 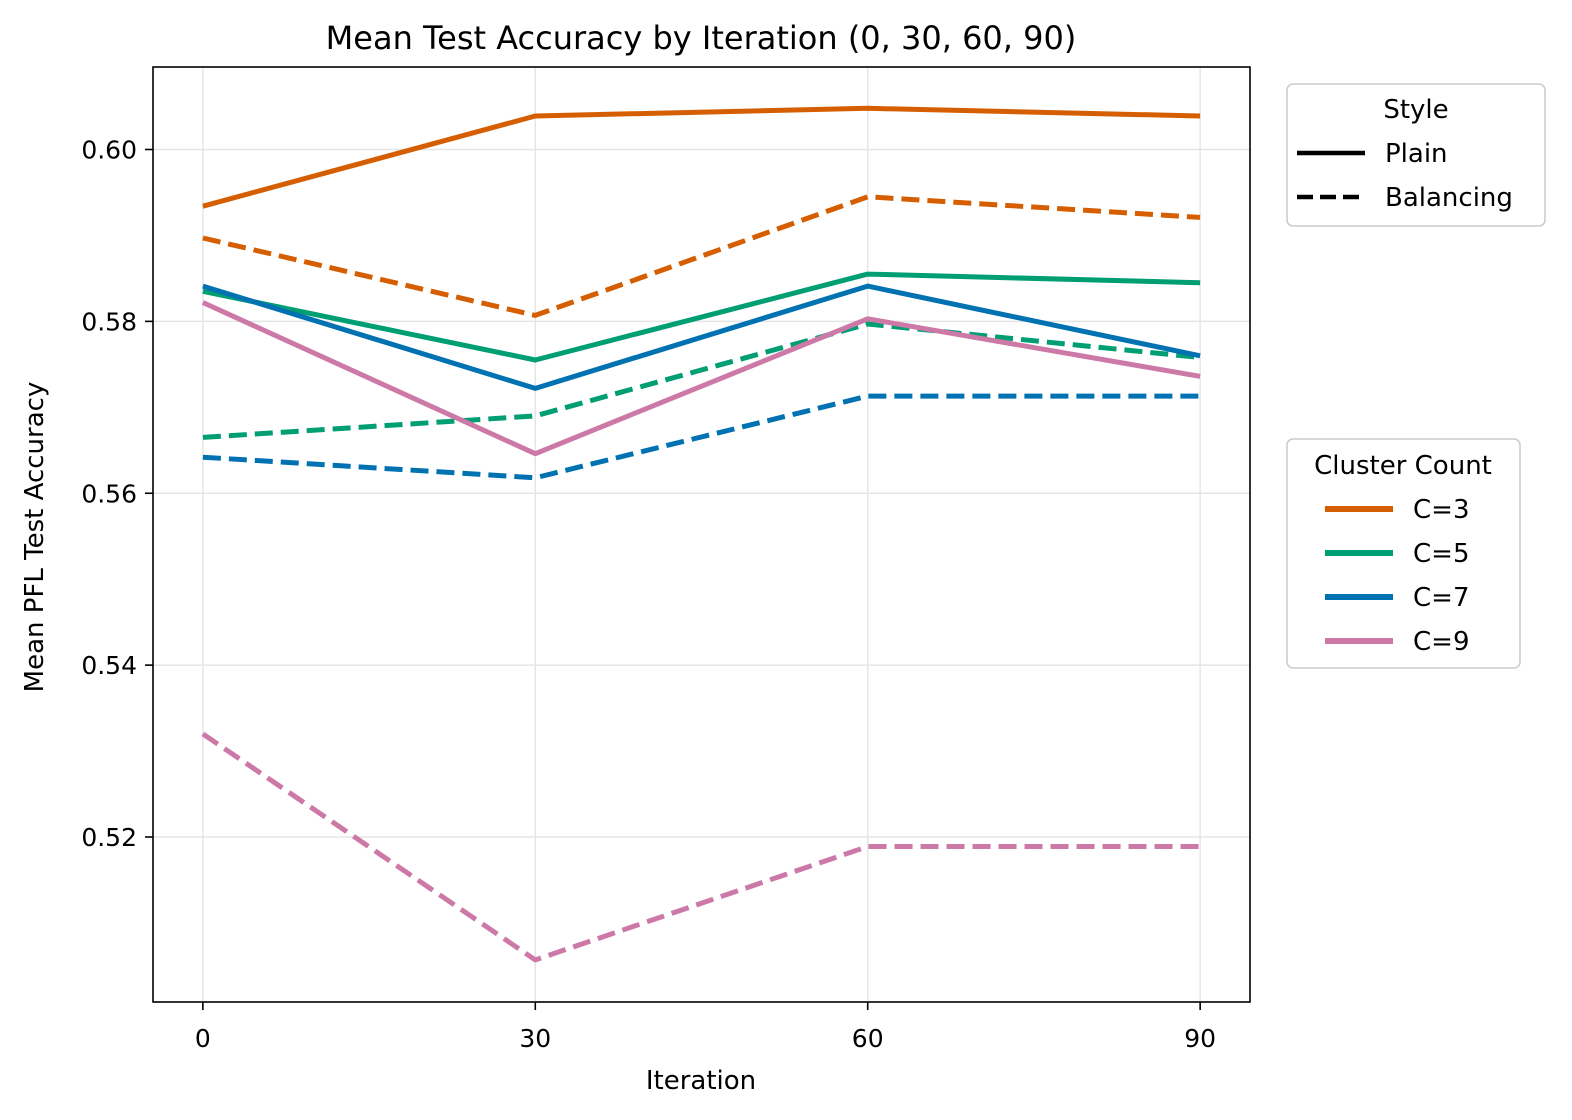 What do you see at coordinates (109, 150) in the screenshot?
I see `y-tick-label: 0.60` at bounding box center [109, 150].